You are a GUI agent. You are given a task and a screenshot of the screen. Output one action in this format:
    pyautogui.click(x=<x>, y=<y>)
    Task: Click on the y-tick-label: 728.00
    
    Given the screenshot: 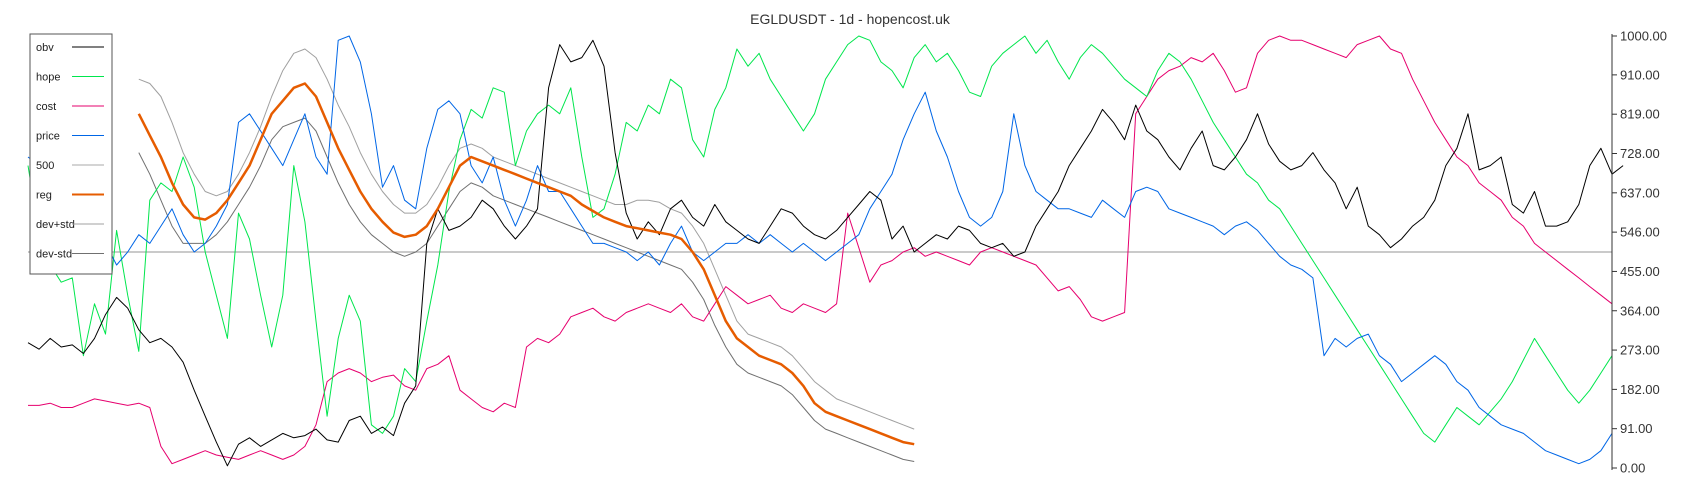 What is the action you would take?
    pyautogui.click(x=1640, y=153)
    